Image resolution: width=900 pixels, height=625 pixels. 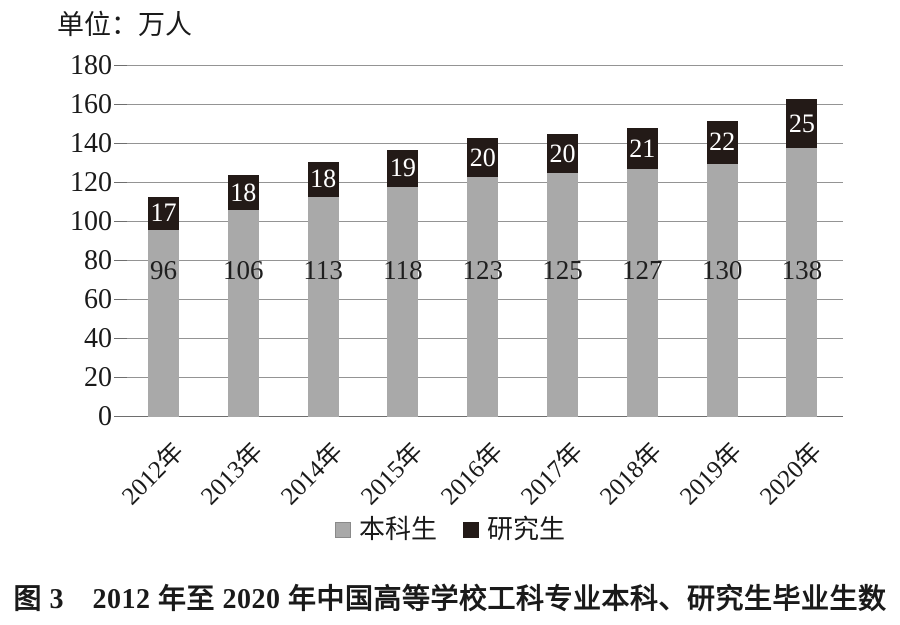 I want to click on legend-item-undergrad: 本科生, so click(x=385, y=530).